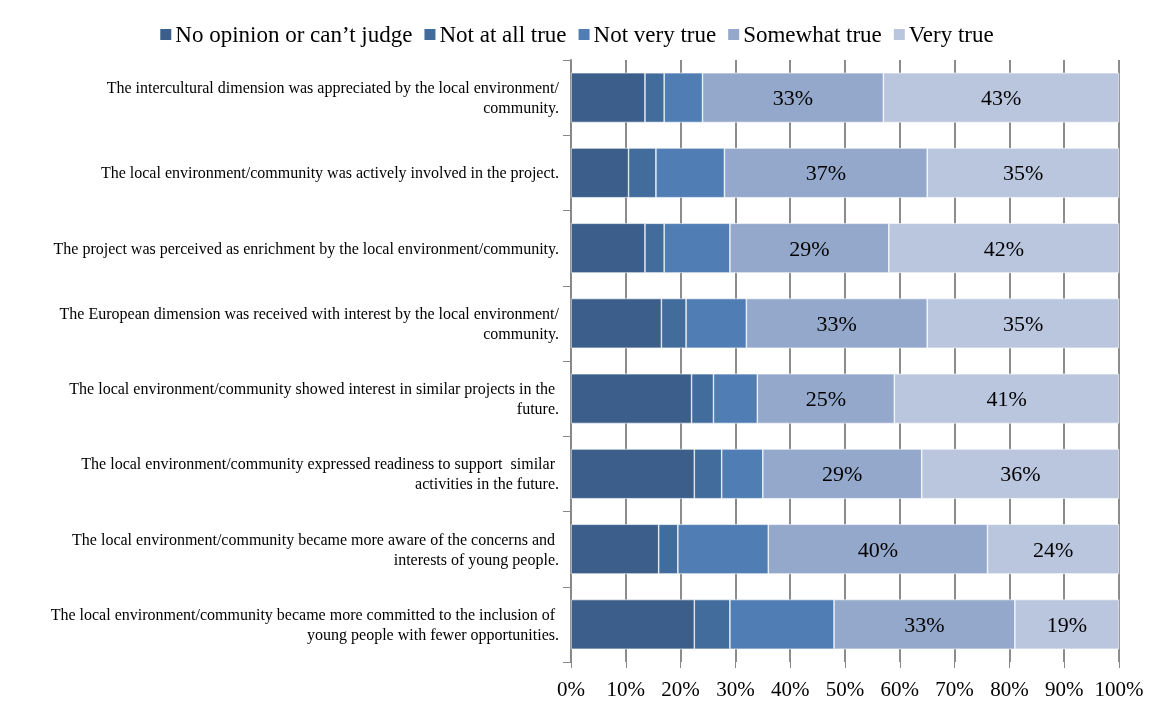 This screenshot has width=1152, height=728. Describe the element at coordinates (314, 399) in the screenshot. I see `y-tick-label: The local environment/community showed interest in similar projects in the future.` at that location.